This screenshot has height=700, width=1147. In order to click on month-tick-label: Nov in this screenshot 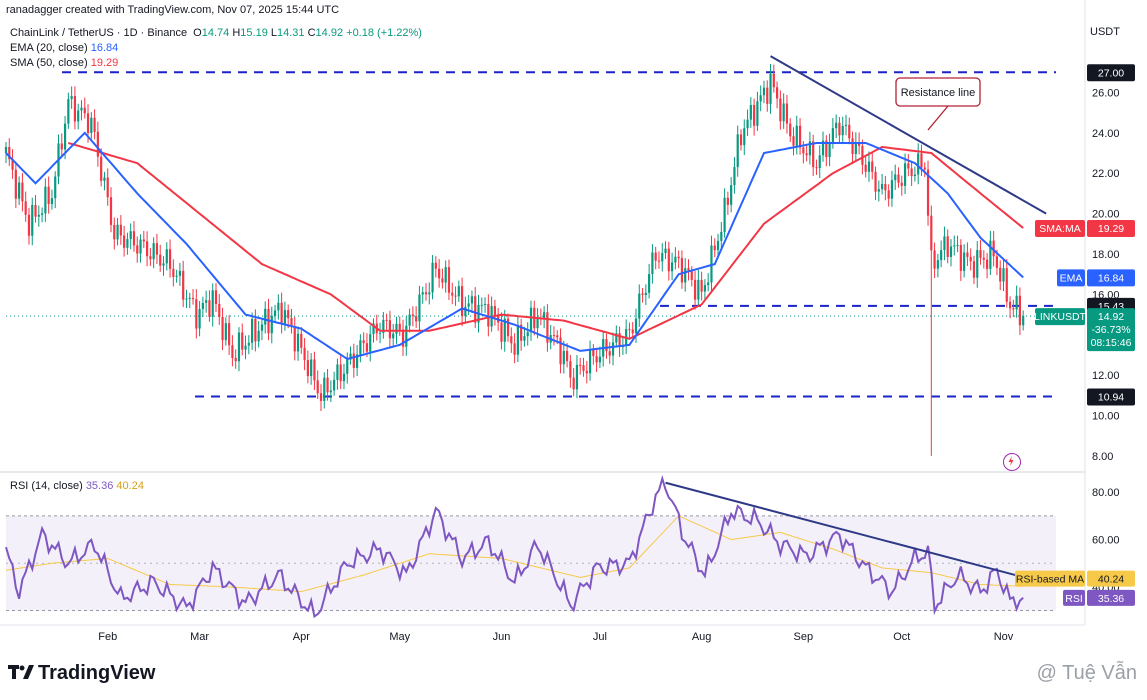, I will do `click(1004, 637)`.